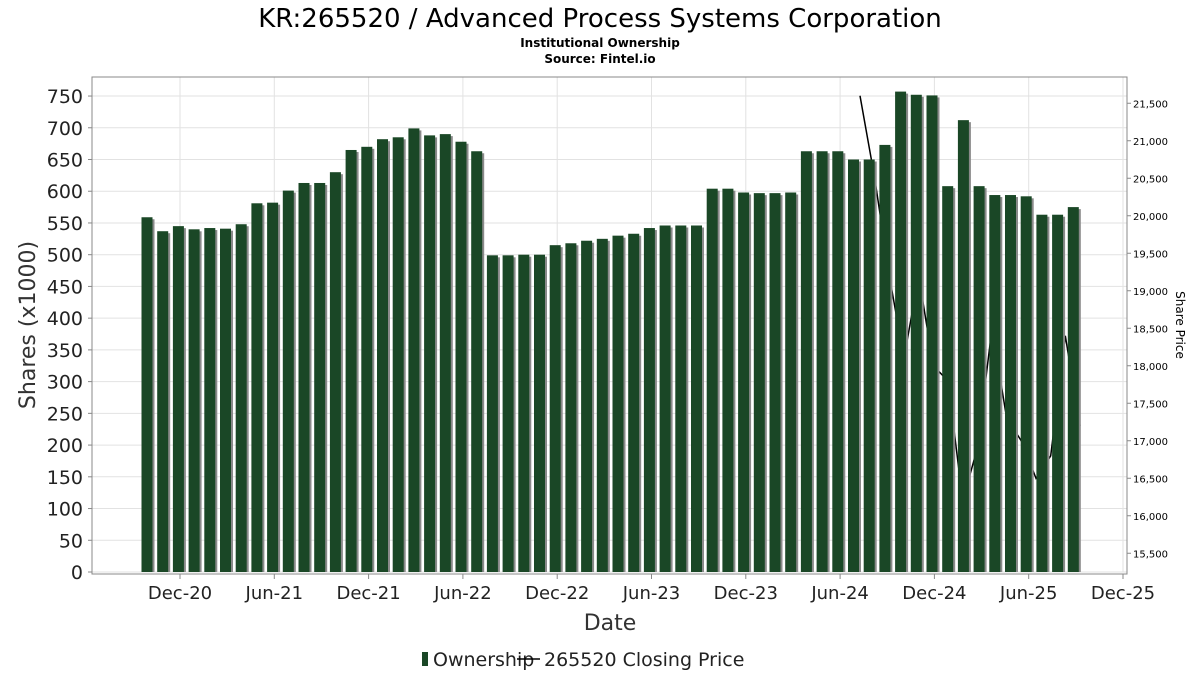 This screenshot has height=675, width=1200. Describe the element at coordinates (425, 659) in the screenshot. I see `legend-ownership-swatch` at that location.